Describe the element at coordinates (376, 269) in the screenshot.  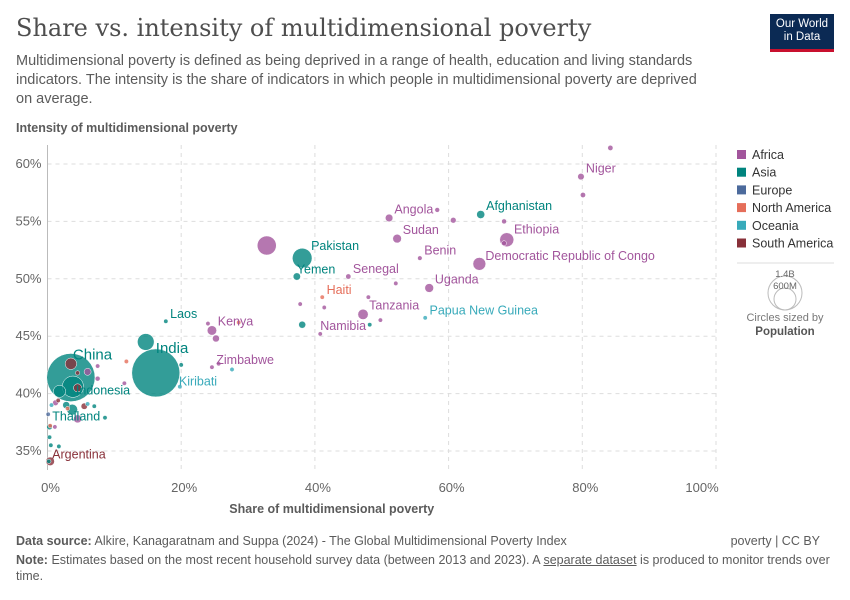
I see `point-label: Senegal` at that location.